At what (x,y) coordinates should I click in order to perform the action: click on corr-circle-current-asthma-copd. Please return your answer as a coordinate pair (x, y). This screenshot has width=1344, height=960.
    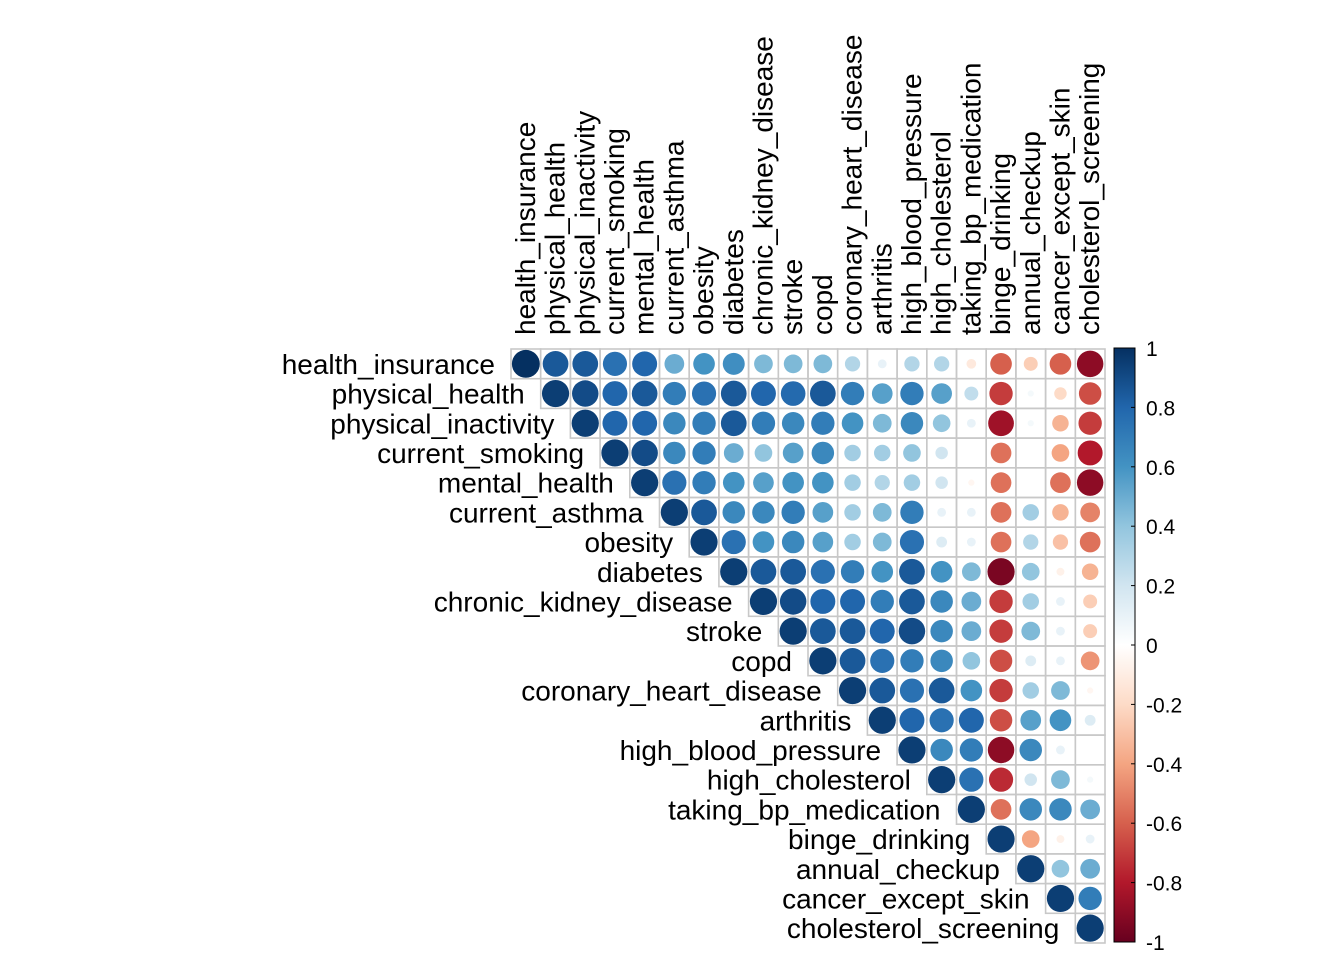
    Looking at the image, I should click on (823, 512).